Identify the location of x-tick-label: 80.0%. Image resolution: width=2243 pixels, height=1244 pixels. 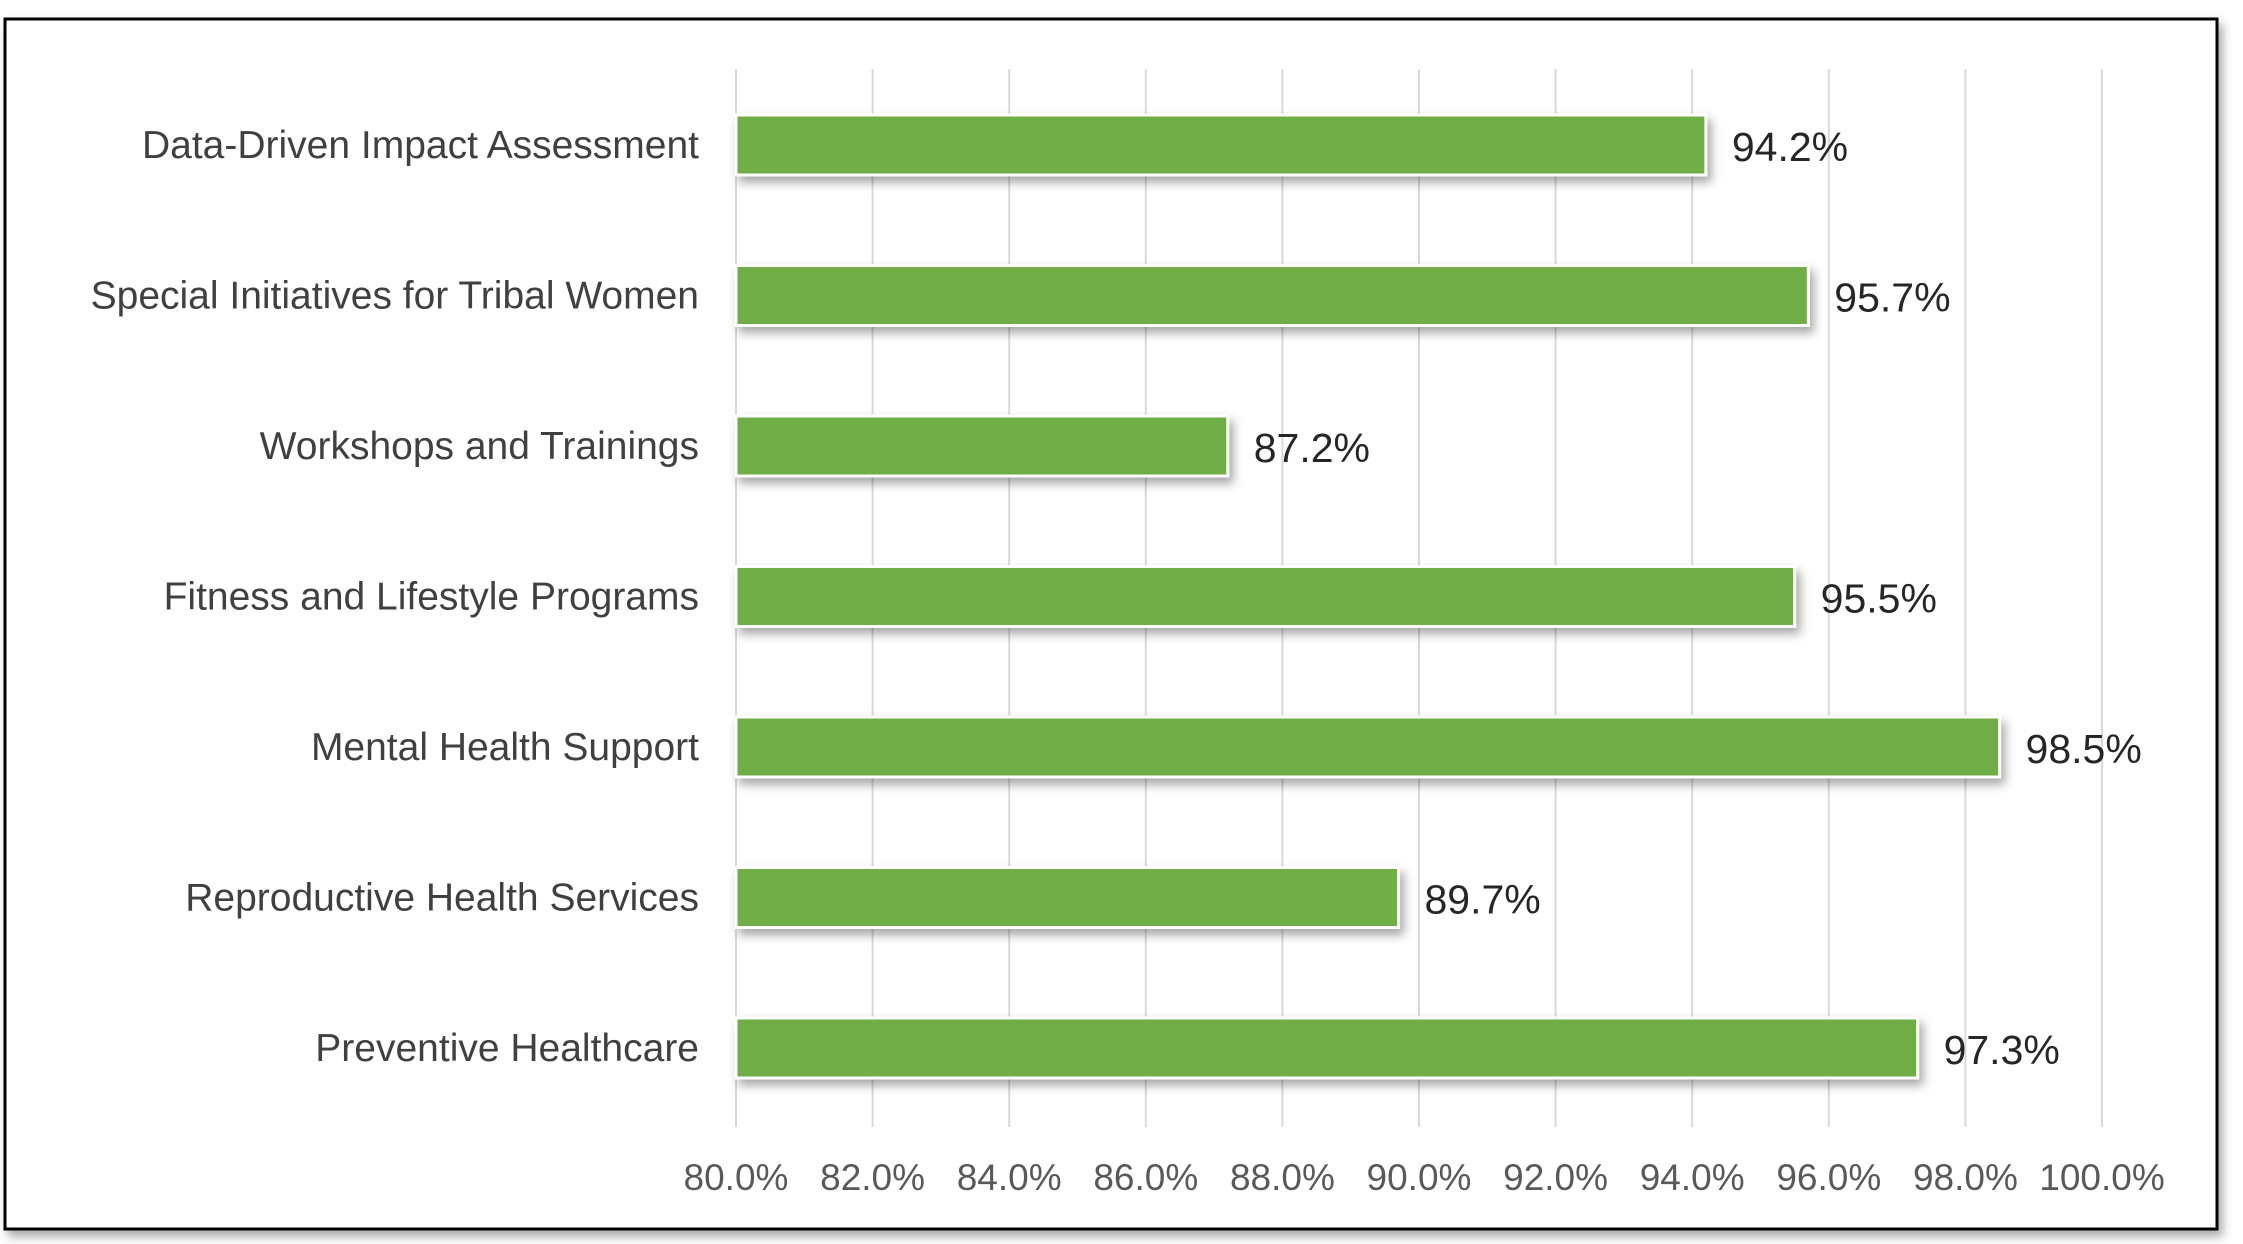
(736, 1177).